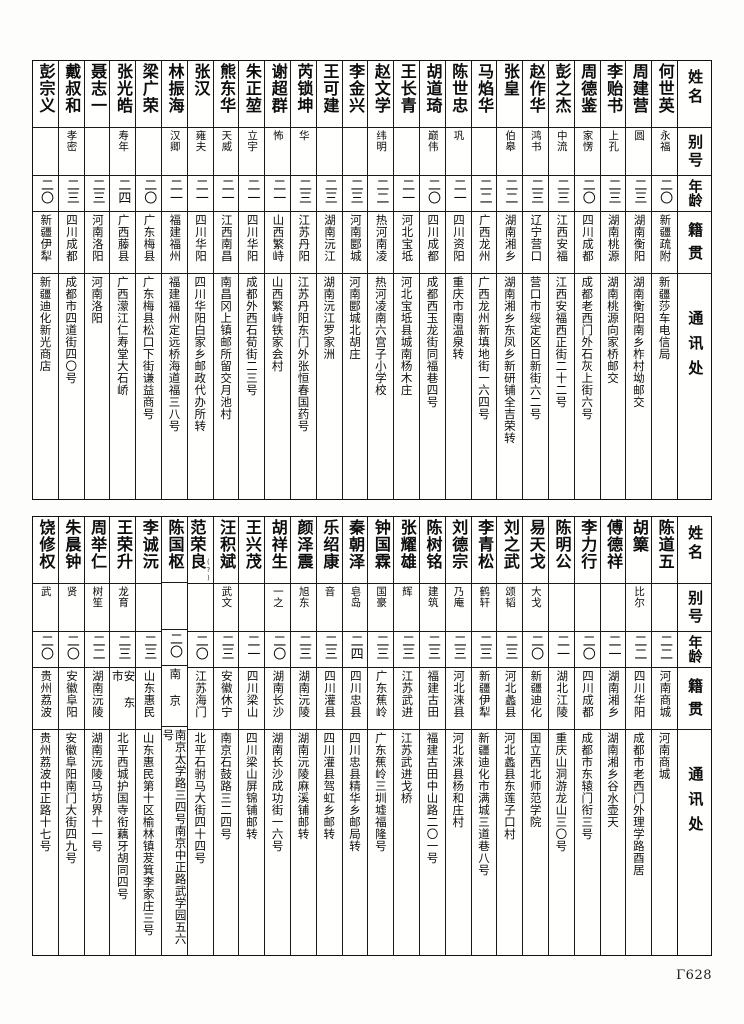  What do you see at coordinates (638, 736) in the screenshot?
I see `person-column: 胡篥 比尔 二二 四川华阳 成都市老西门外理学路酉居` at bounding box center [638, 736].